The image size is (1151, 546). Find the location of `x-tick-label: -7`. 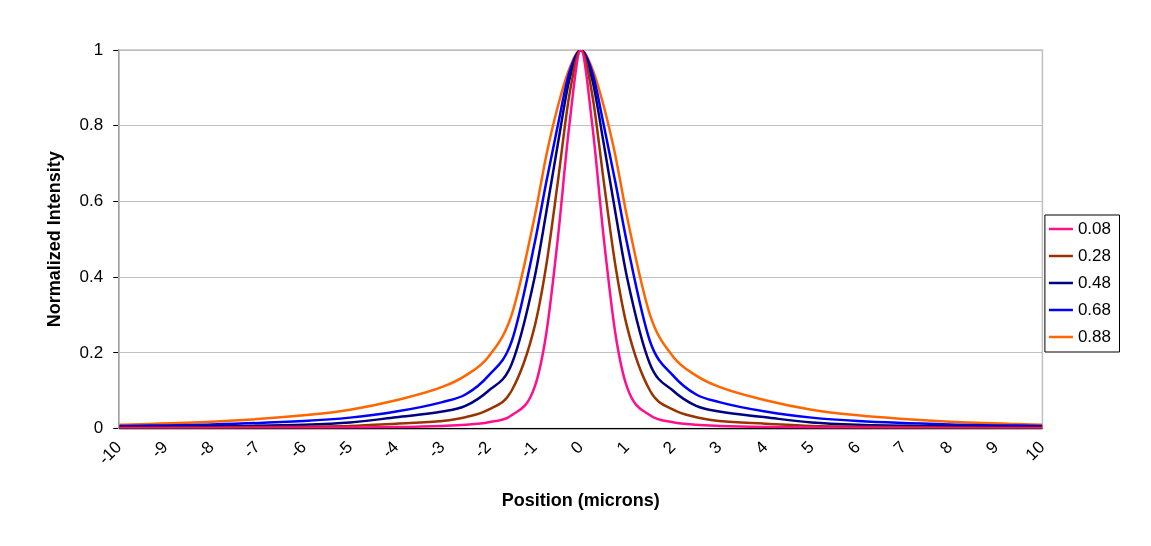

x-tick-label: -7 is located at coordinates (251, 449).